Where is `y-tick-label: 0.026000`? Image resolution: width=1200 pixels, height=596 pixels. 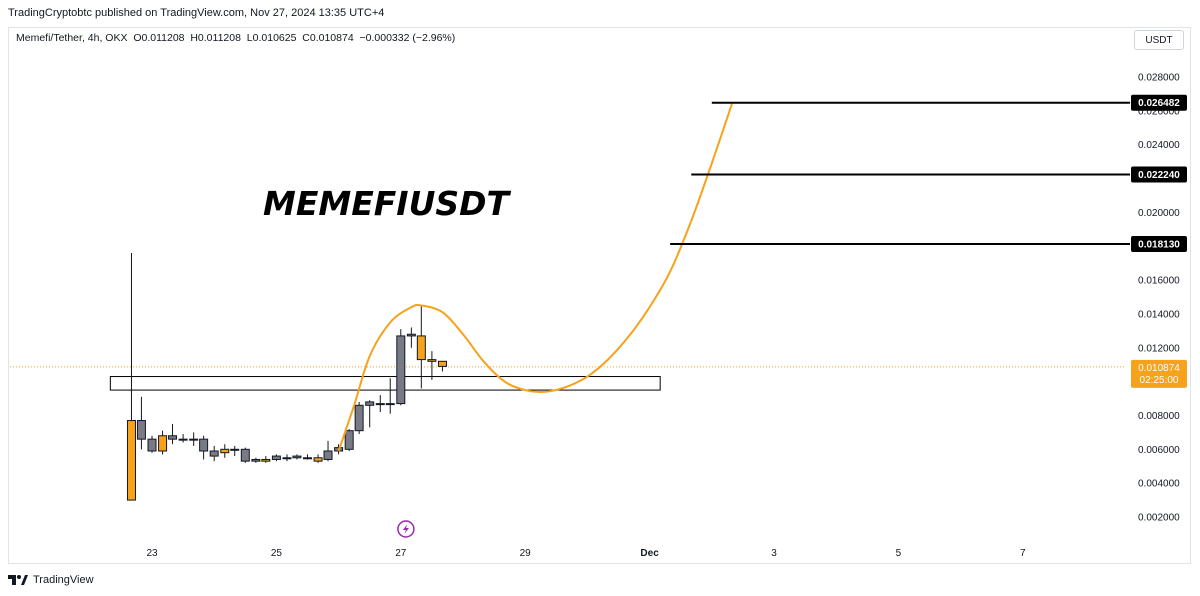
y-tick-label: 0.026000 is located at coordinates (1159, 111).